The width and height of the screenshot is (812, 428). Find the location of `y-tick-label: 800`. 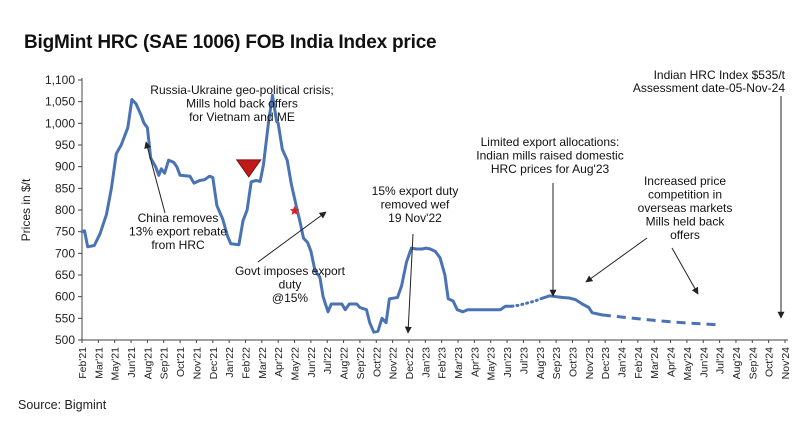

y-tick-label: 800 is located at coordinates (65, 210).